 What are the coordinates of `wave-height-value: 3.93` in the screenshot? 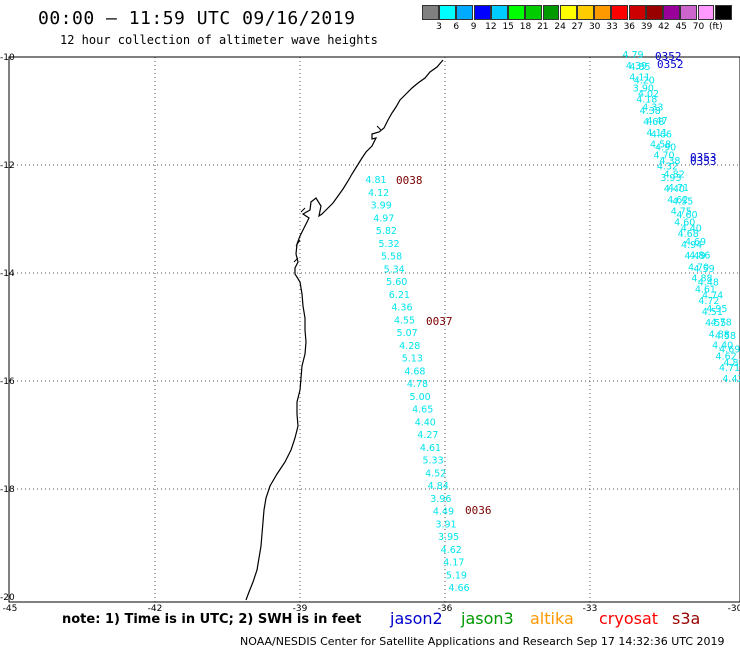 It's located at (670, 178).